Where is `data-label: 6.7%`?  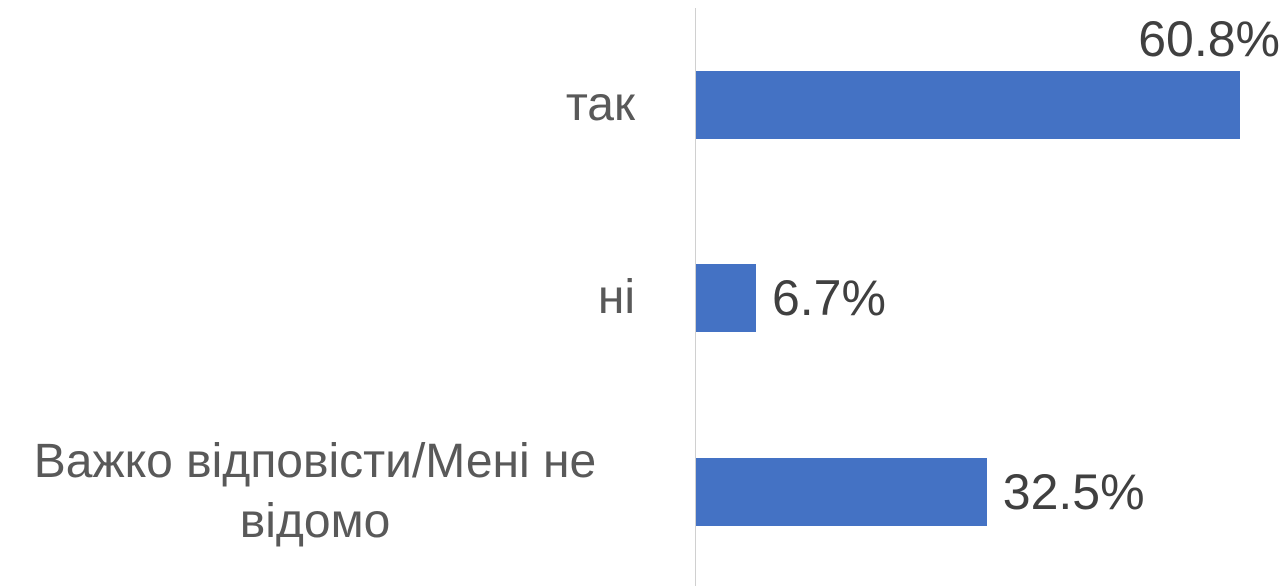 data-label: 6.7% is located at coordinates (828, 298).